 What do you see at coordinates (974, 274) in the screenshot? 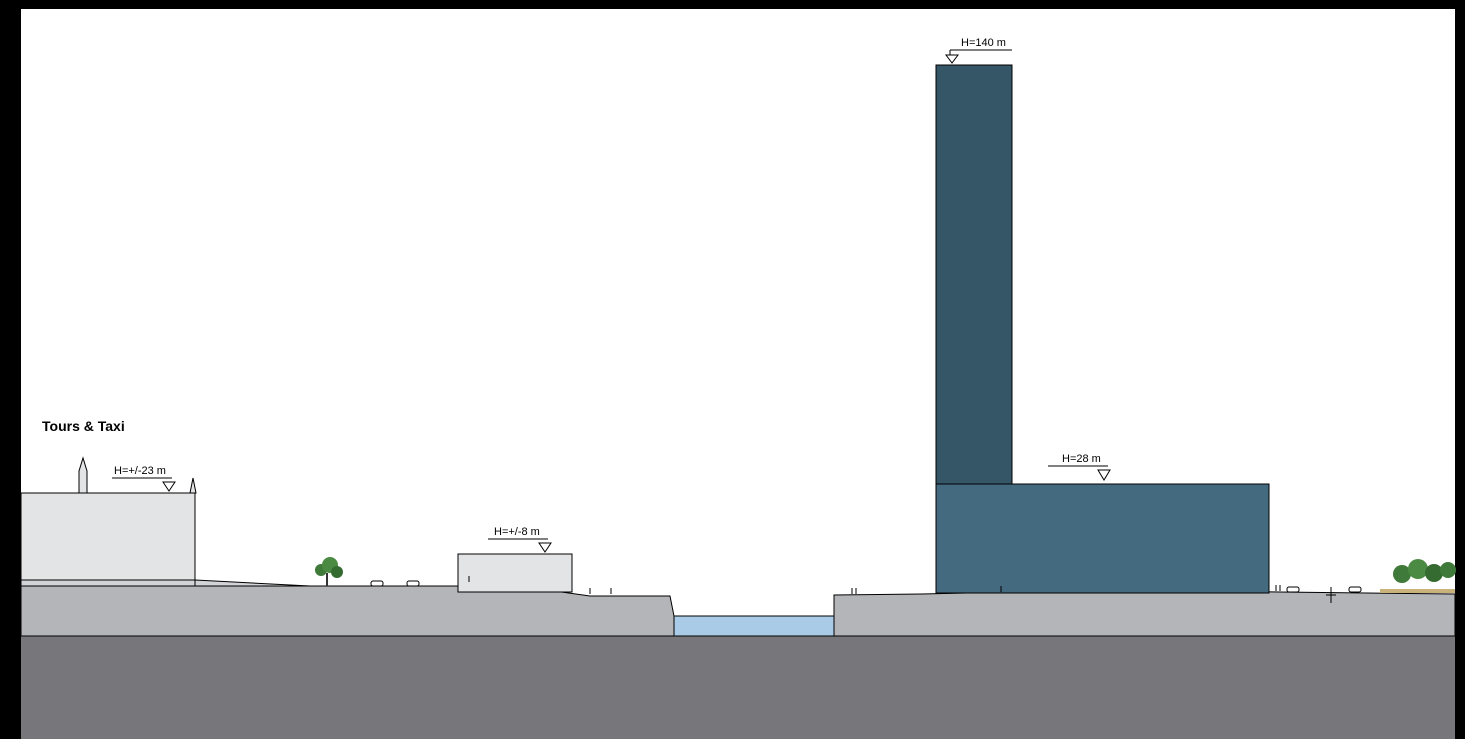
I see `tower-building` at bounding box center [974, 274].